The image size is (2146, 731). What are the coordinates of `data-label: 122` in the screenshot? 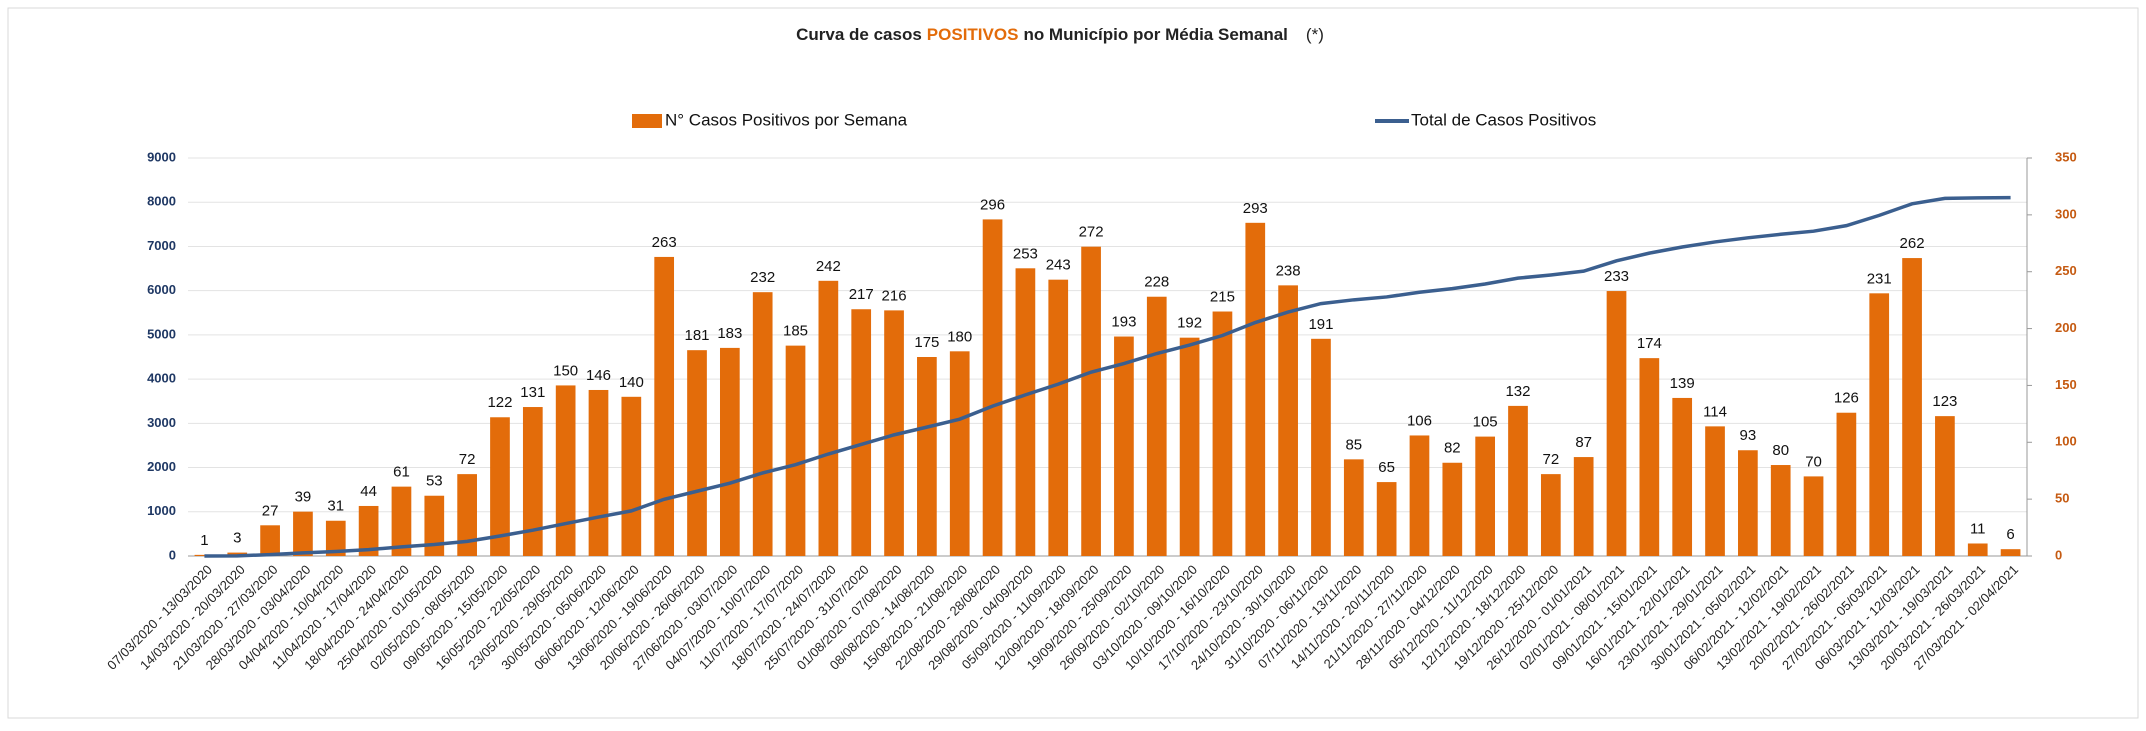 It's located at (499, 402).